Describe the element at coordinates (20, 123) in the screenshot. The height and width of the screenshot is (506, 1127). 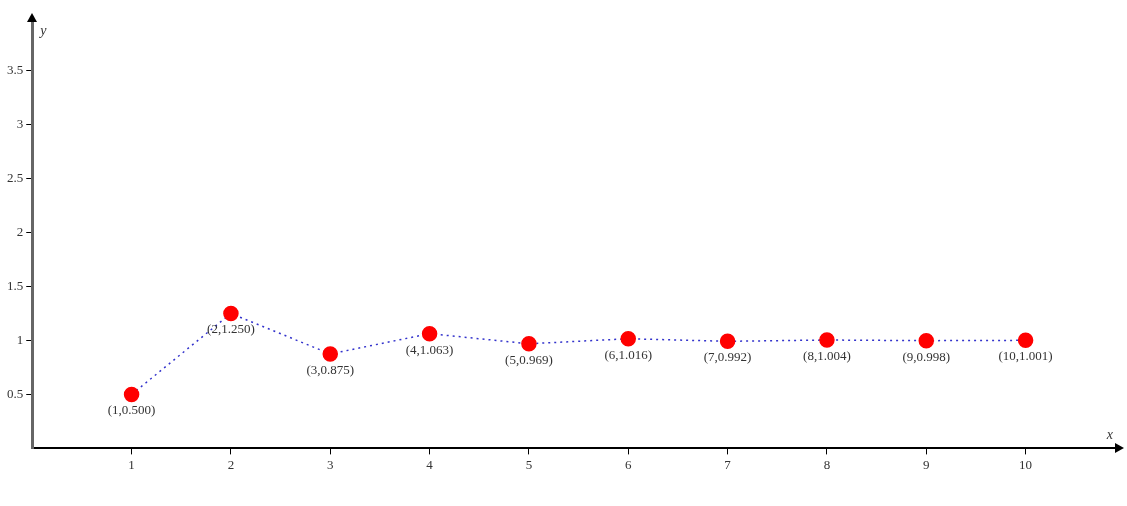
I see `y-tick-label: 3` at that location.